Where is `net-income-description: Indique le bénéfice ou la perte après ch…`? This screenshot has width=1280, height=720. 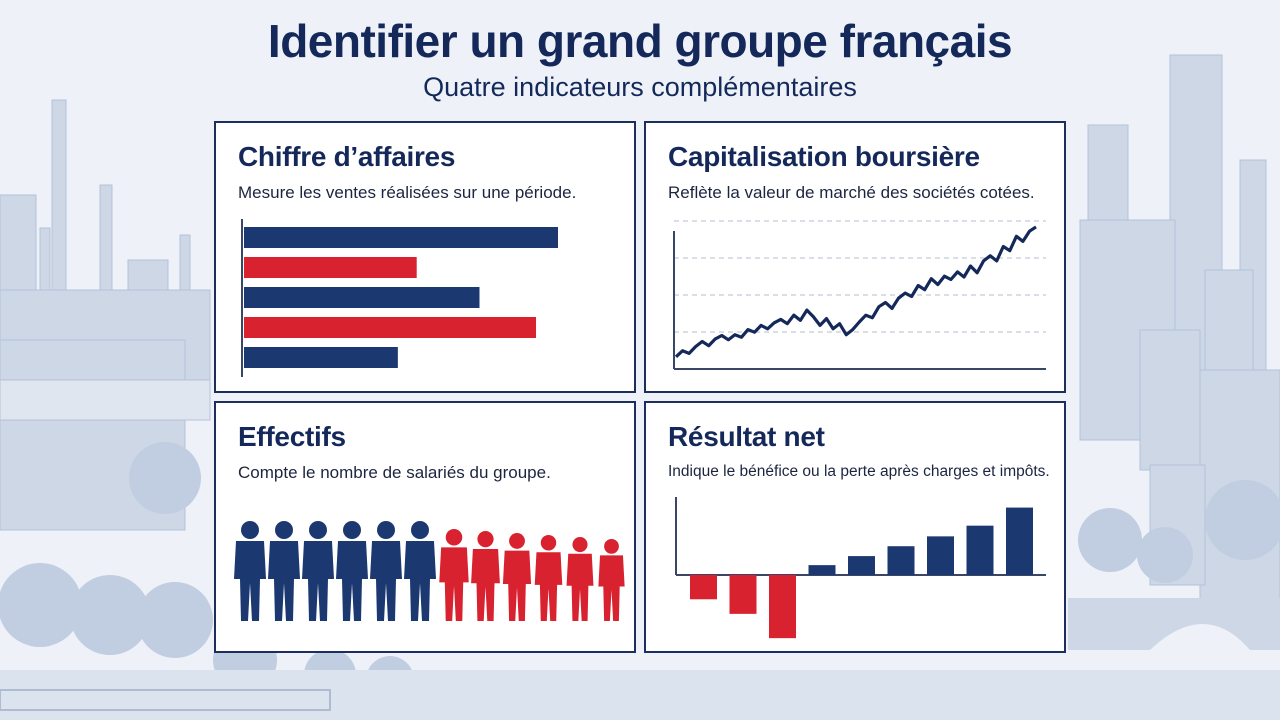 net-income-description: Indique le bénéfice ou la perte après ch… is located at coordinates (859, 471).